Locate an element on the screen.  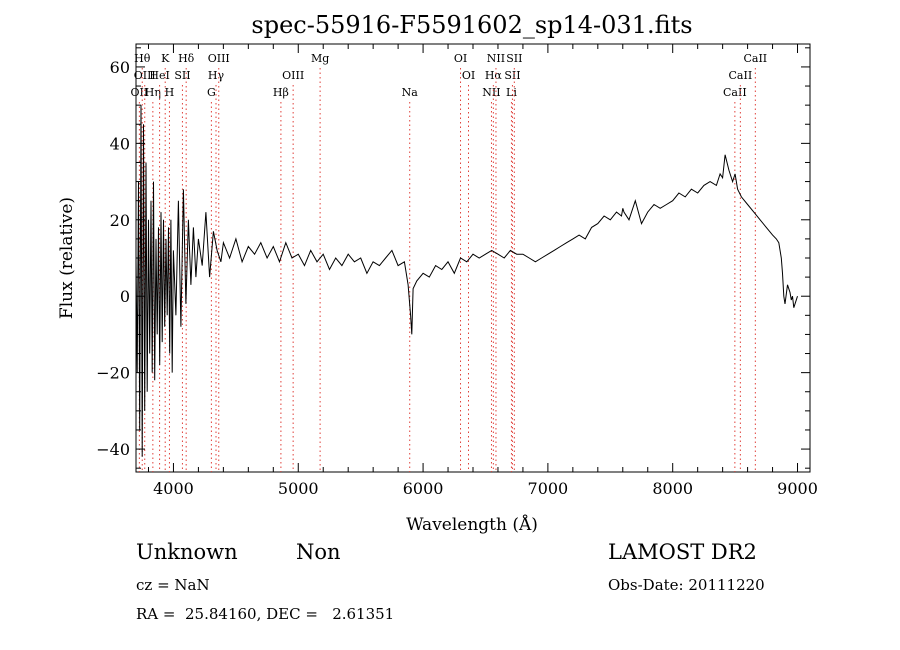
obs-date-text: Obs-Date: 20111220 is located at coordinates (686, 585).